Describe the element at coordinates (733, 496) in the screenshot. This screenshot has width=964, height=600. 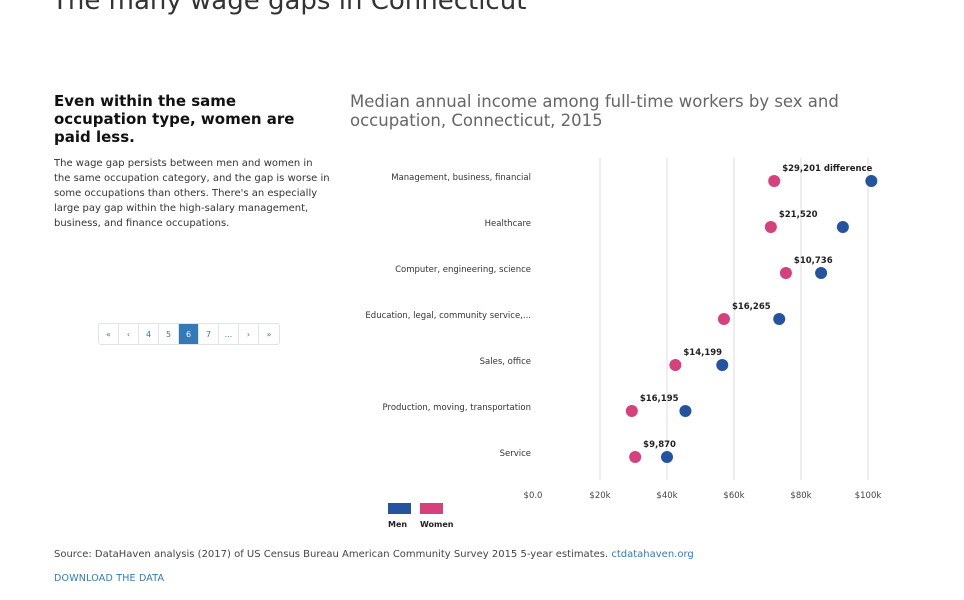
I see `x-tick-label: $60k` at that location.